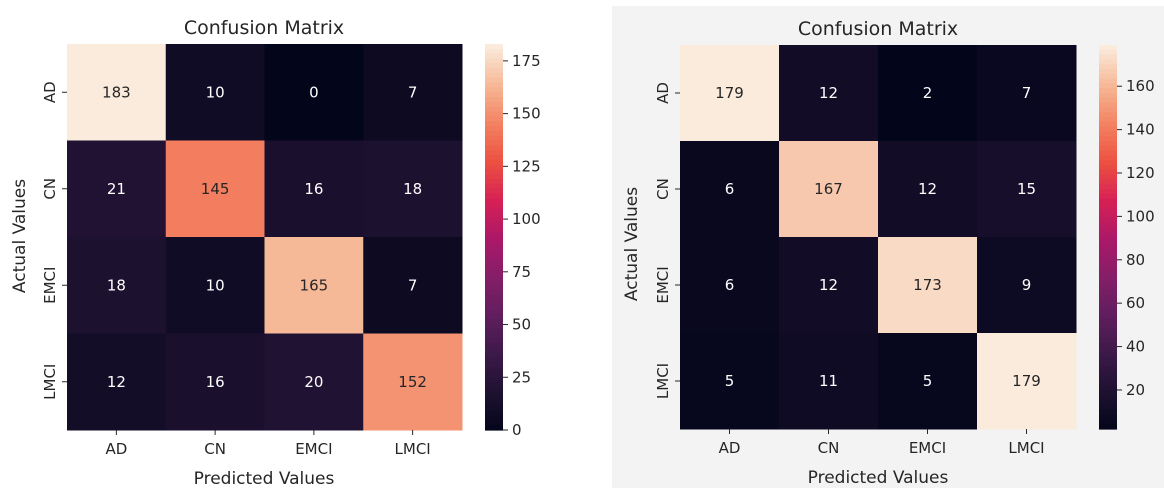 This screenshot has width=1164, height=488. What do you see at coordinates (663, 381) in the screenshot?
I see `y-tick-label: LMCI` at bounding box center [663, 381].